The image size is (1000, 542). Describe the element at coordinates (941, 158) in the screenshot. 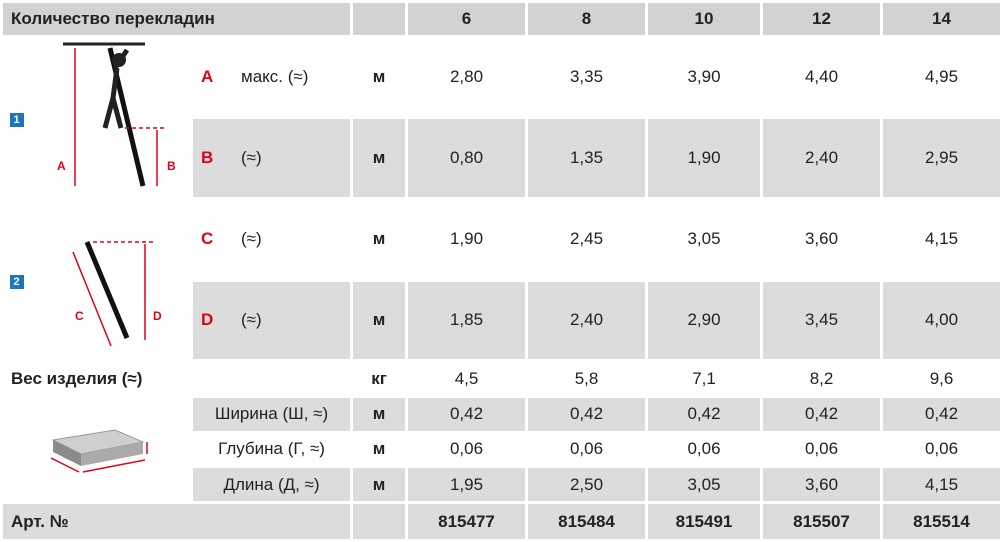

I see `value: 2,95` at that location.